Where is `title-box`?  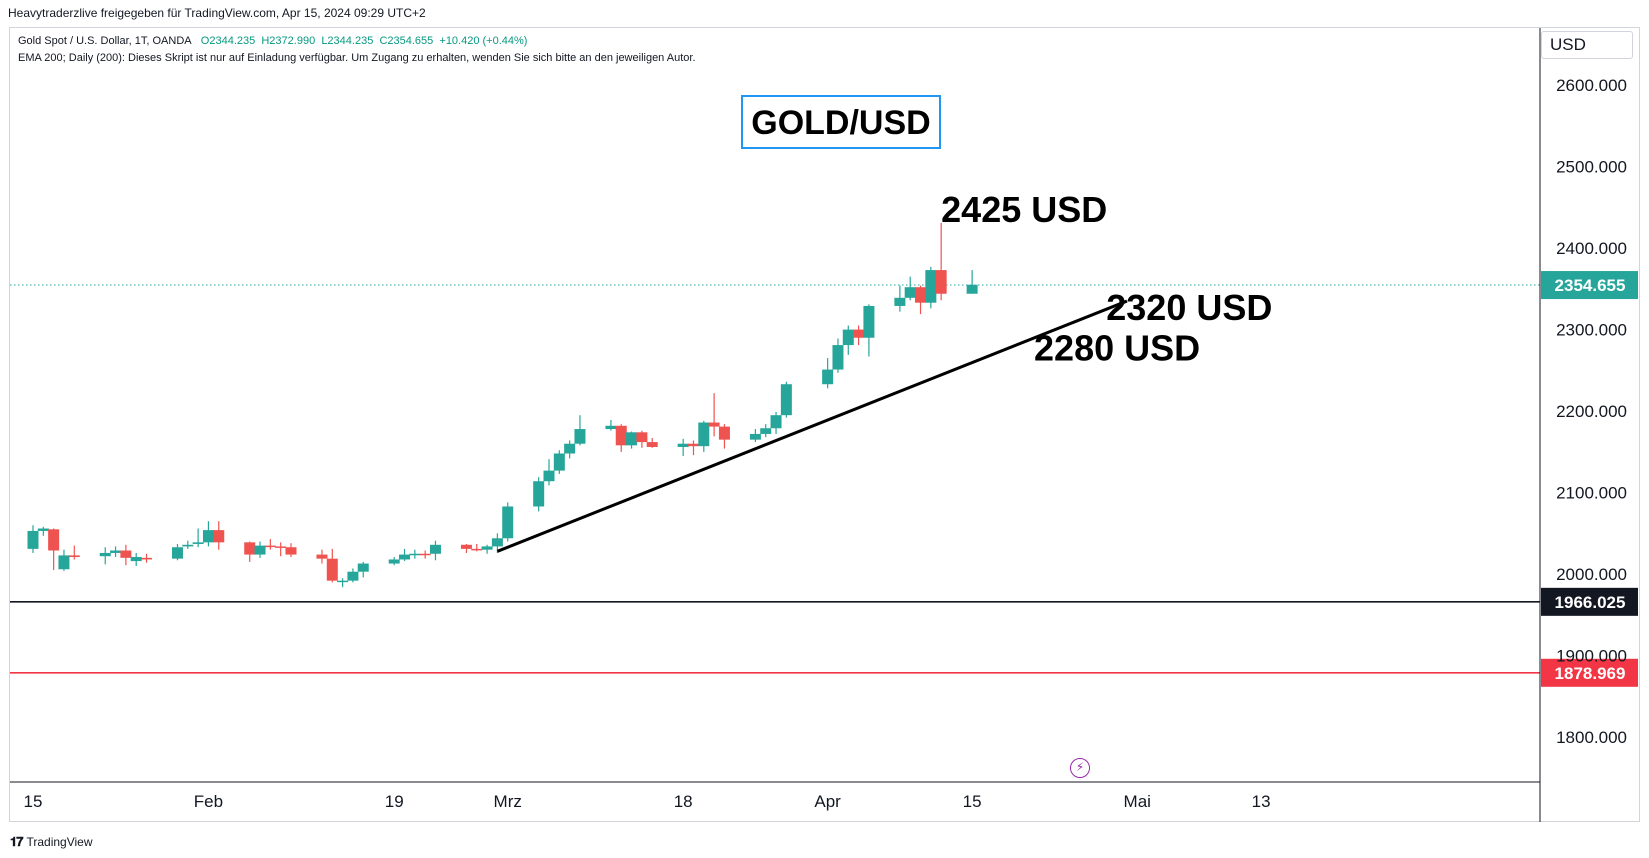 title-box is located at coordinates (841, 122).